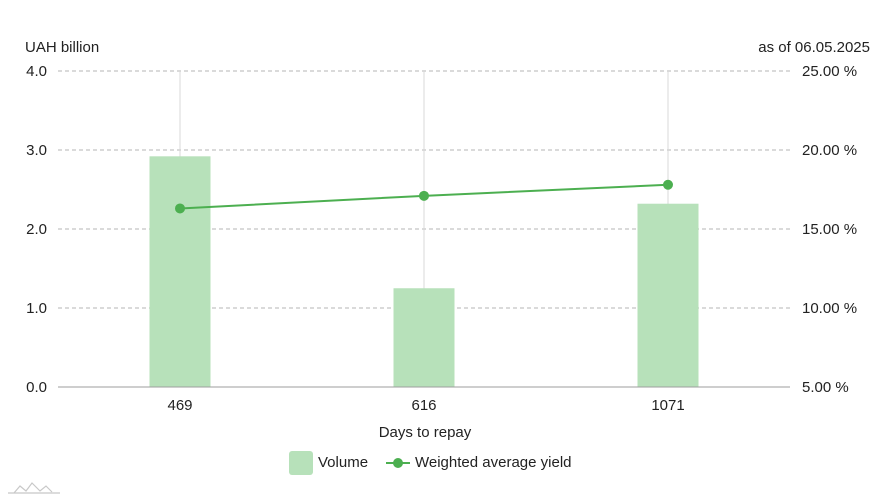  Describe the element at coordinates (301, 463) in the screenshot. I see `legend-volume-swatch` at that location.